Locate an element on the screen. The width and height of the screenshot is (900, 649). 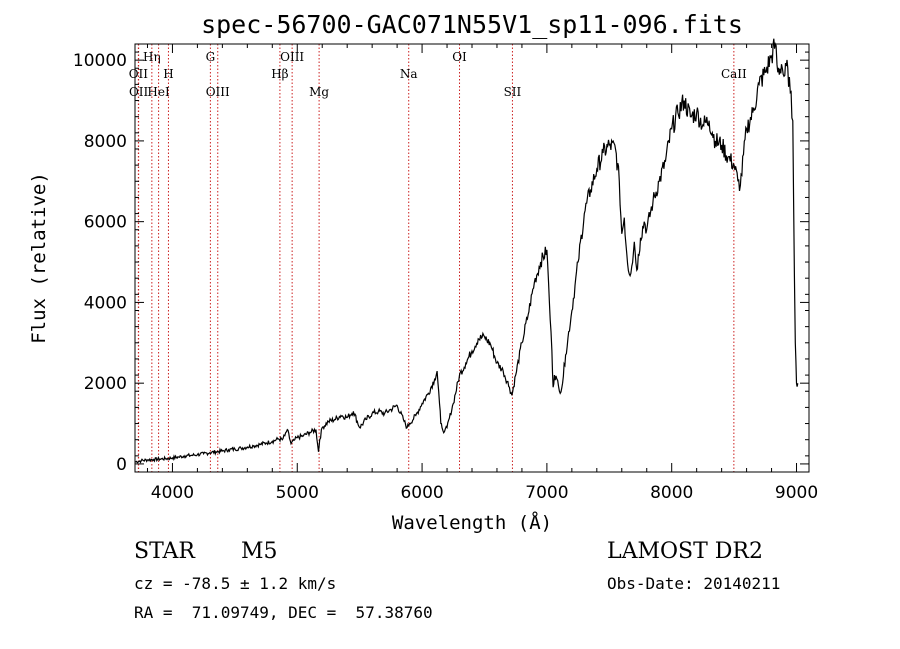
redshift-cz: cz = -78.5 ± 1.2 km/s is located at coordinates (235, 583).